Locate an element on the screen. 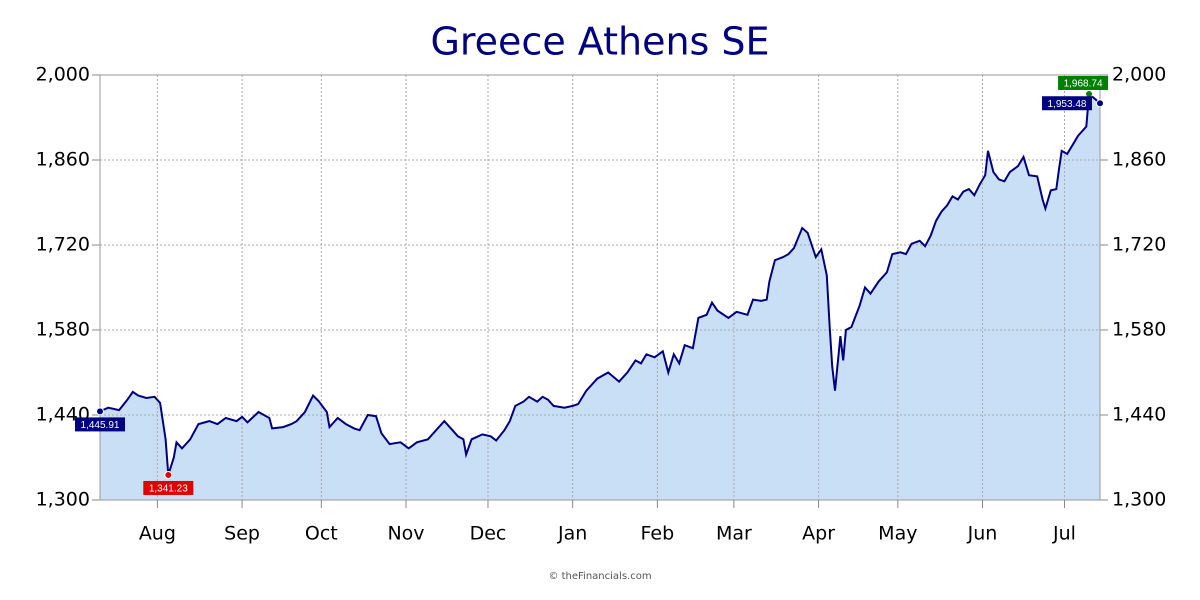 The height and width of the screenshot is (600, 1200). value-label: 1,953.48 is located at coordinates (1067, 104).